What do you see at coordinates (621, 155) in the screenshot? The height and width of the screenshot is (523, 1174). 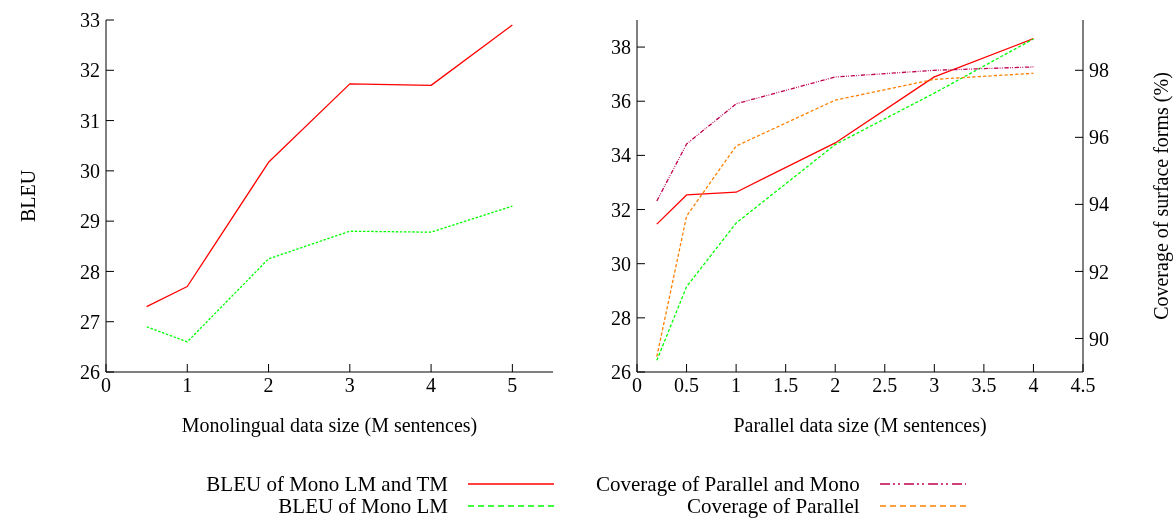 I see `y-tick-label: 34` at bounding box center [621, 155].